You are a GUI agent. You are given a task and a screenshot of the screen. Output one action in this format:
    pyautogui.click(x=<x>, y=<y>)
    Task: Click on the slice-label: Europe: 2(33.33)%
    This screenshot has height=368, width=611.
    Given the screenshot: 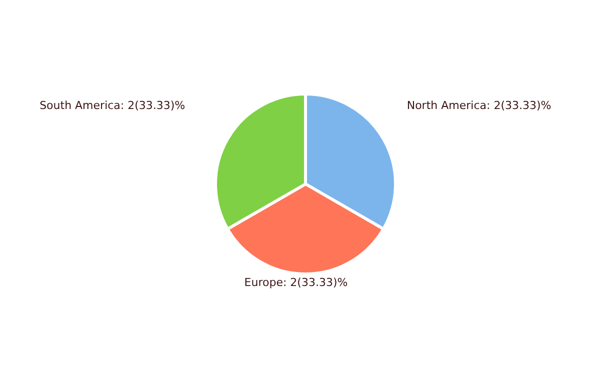 What is the action you would take?
    pyautogui.click(x=296, y=282)
    